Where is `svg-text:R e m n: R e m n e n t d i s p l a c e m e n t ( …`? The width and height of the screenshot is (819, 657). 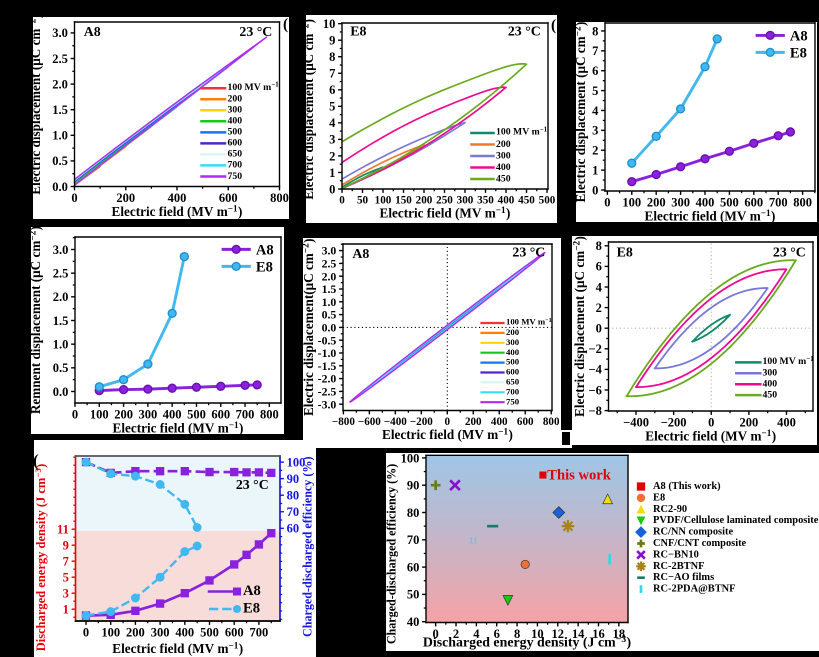 svg-text:R e m n: R e m n e n t d i s p l a c e m e n t ( … is located at coordinates (29, 317).